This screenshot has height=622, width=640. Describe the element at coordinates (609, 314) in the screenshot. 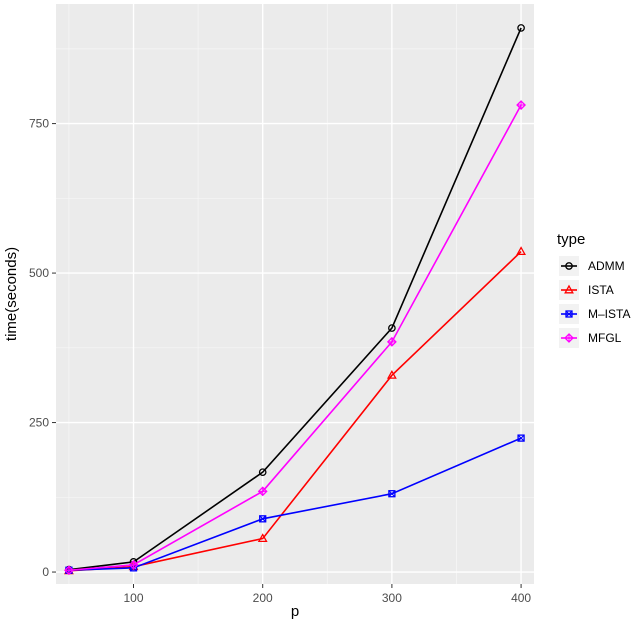

I see `legend-label: M–ISTA` at that location.